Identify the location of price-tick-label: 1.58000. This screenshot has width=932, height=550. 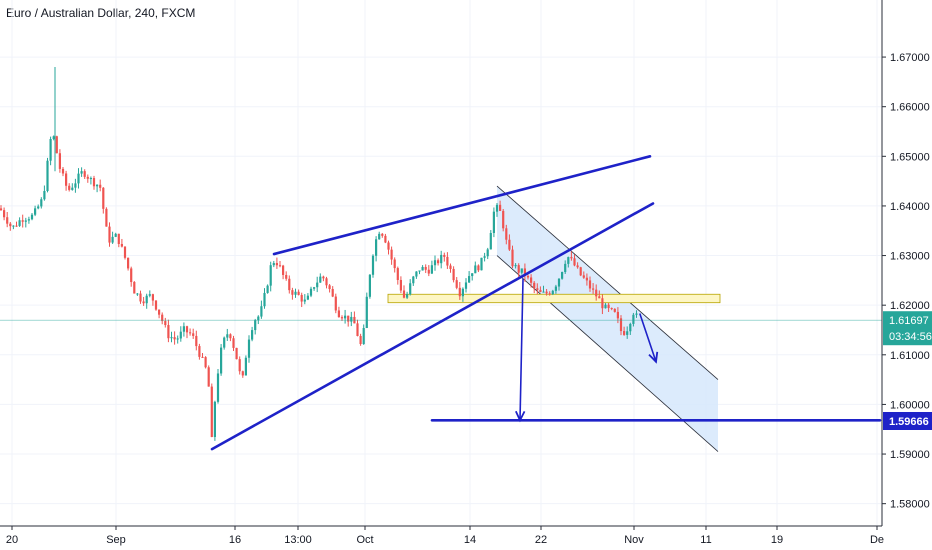
(910, 505).